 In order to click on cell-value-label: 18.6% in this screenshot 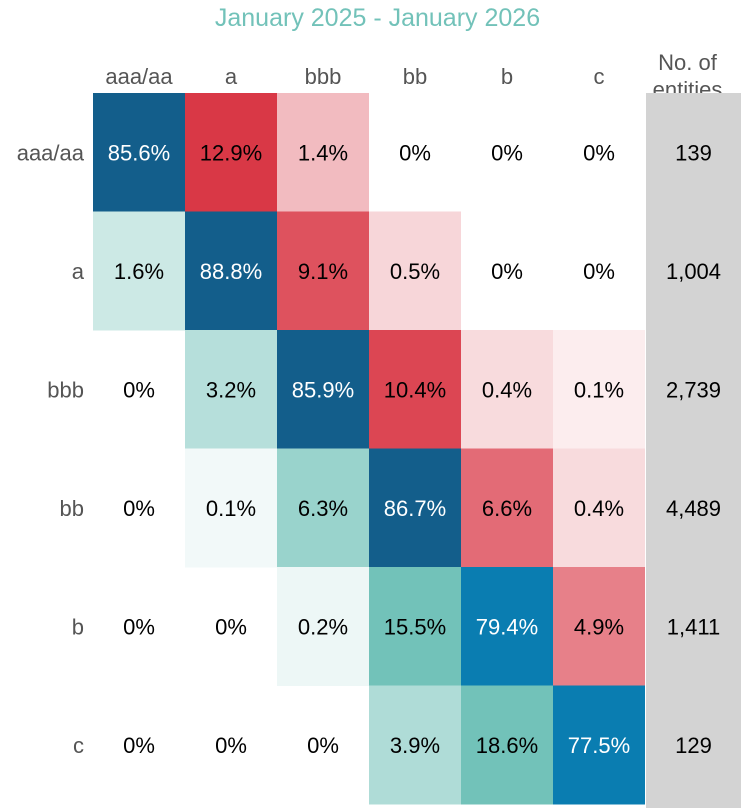, I will do `click(507, 745)`.